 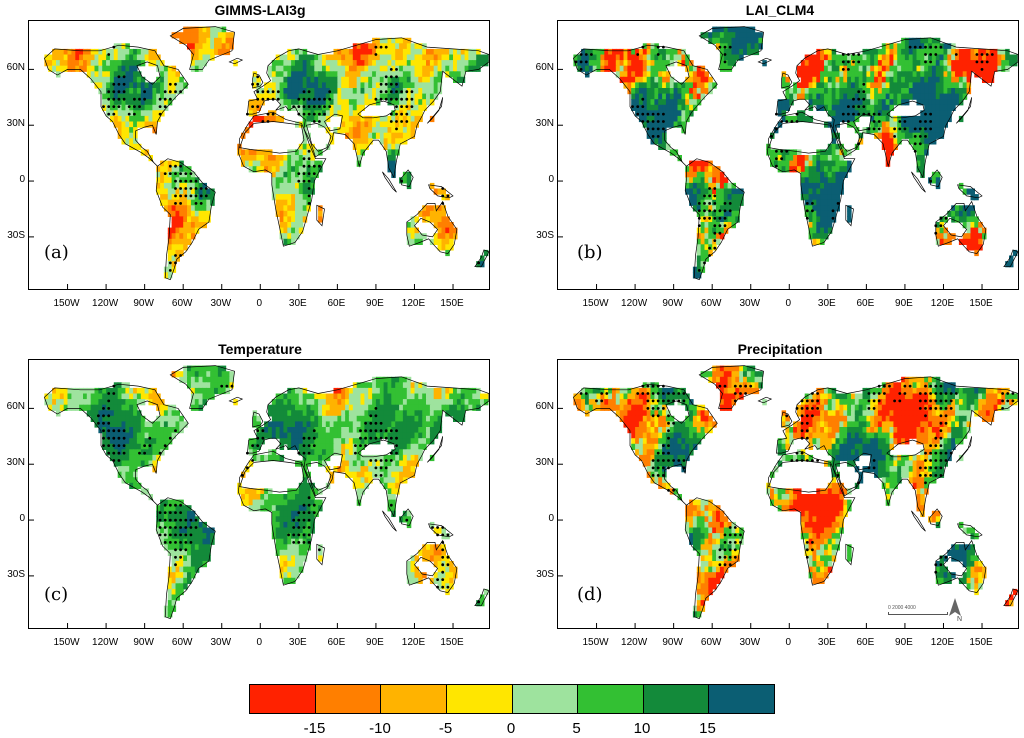 What do you see at coordinates (260, 10) in the screenshot?
I see `panel-title: GIMMS-LAI3g` at bounding box center [260, 10].